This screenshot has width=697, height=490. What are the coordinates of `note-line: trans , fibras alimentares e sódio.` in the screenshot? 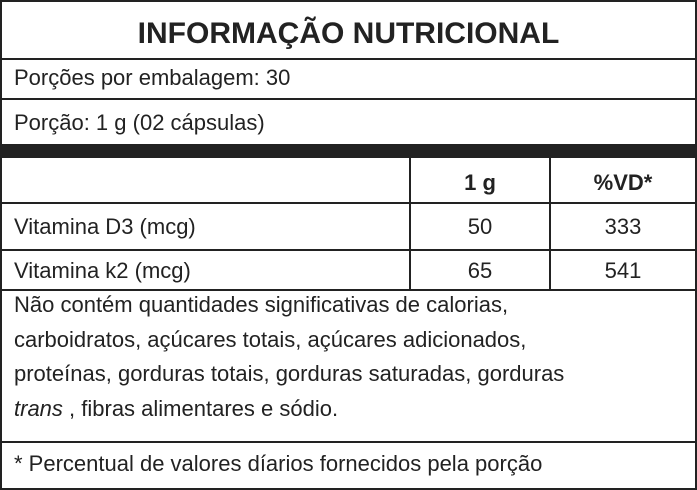 It's located at (176, 409).